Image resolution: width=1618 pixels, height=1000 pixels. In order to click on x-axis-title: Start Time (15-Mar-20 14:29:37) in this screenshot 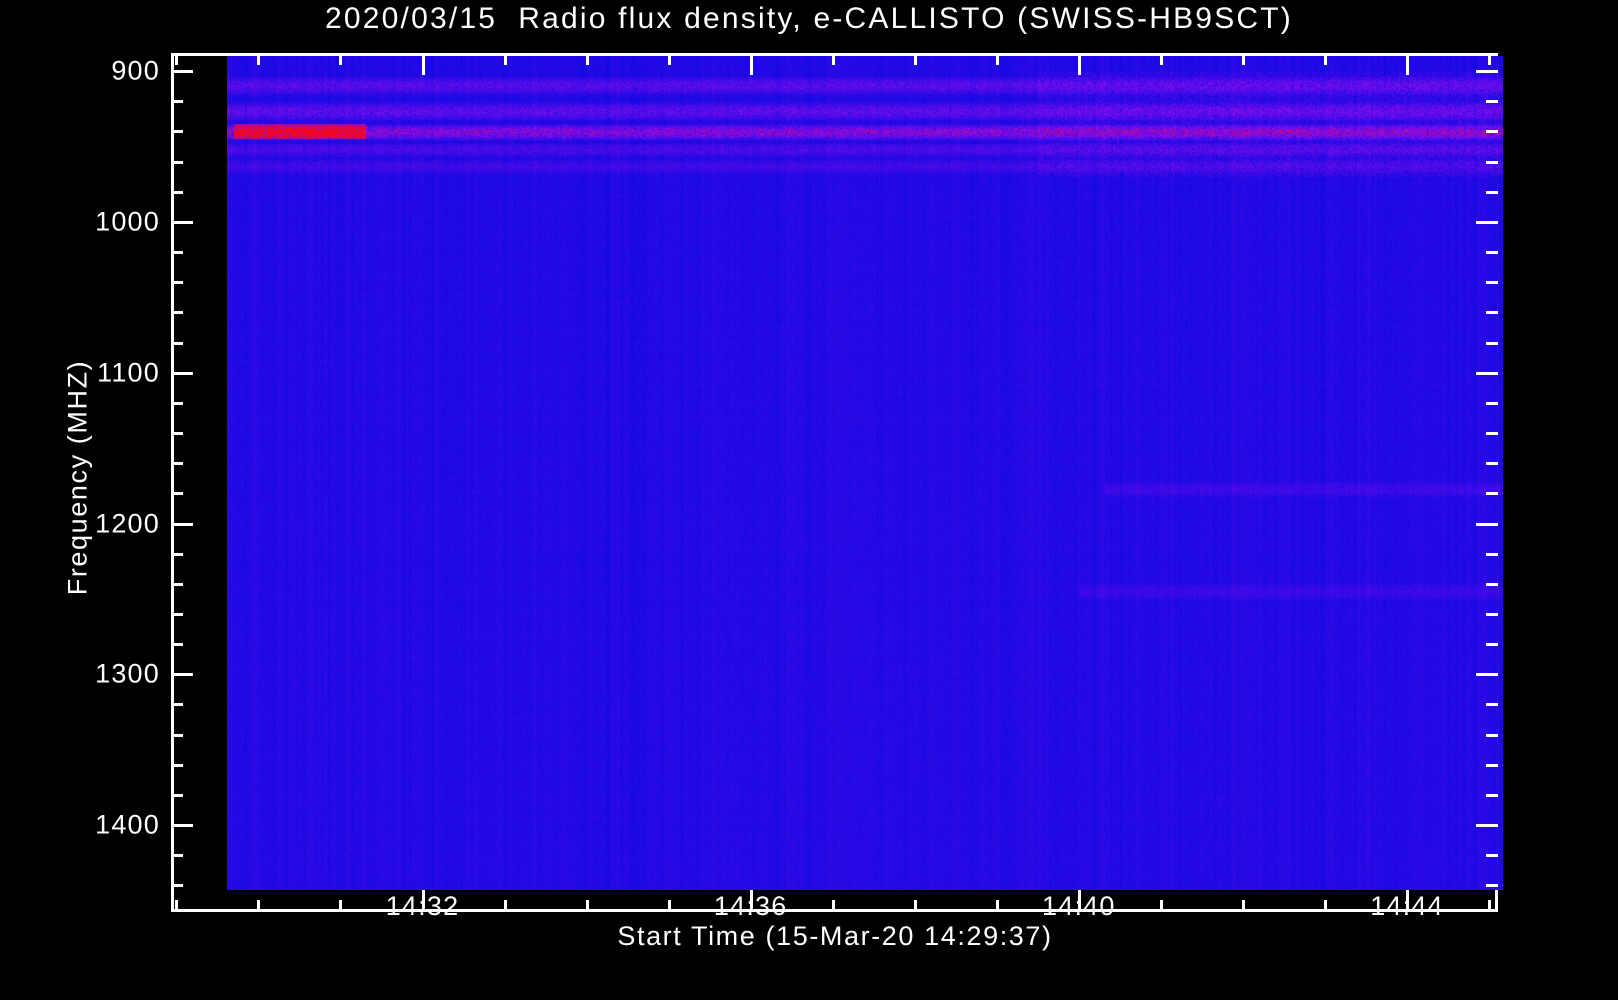, I will do `click(835, 936)`.